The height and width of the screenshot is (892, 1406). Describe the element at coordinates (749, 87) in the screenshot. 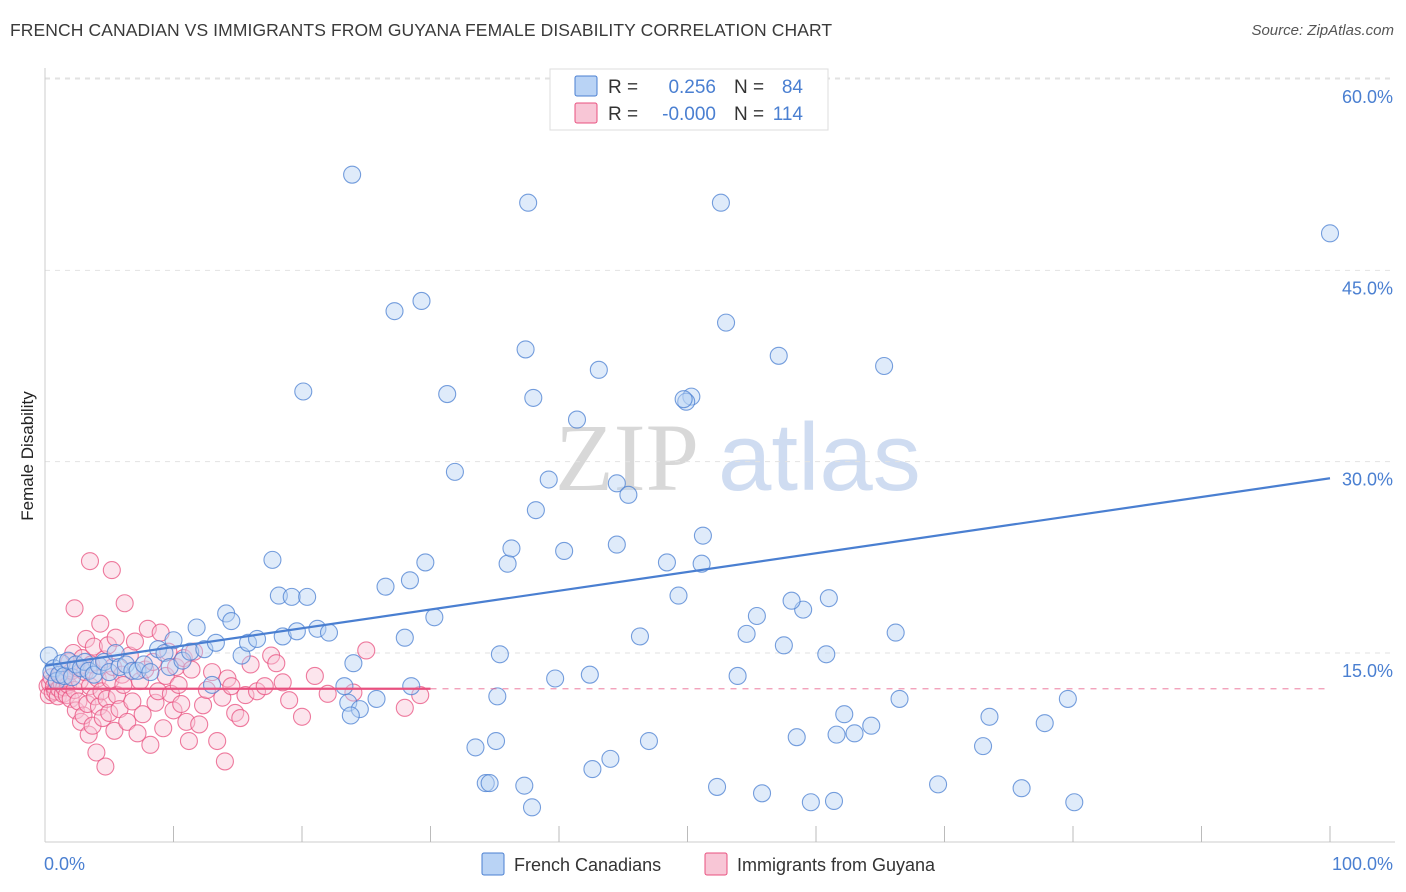

I see `legend-n-label-1: N =` at that location.